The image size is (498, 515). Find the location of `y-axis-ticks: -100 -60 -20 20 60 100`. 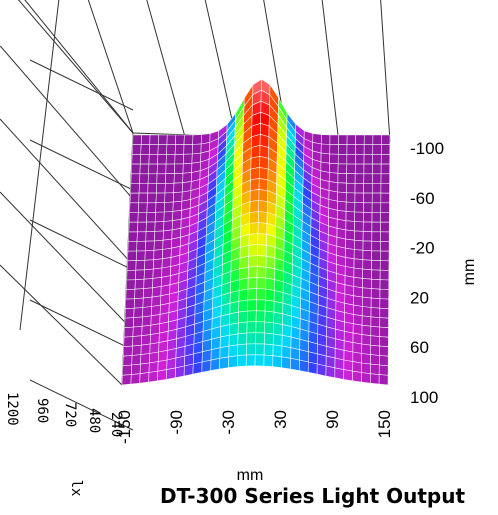

y-axis-ticks: -100 -60 -20 20 60 100 is located at coordinates (427, 273).